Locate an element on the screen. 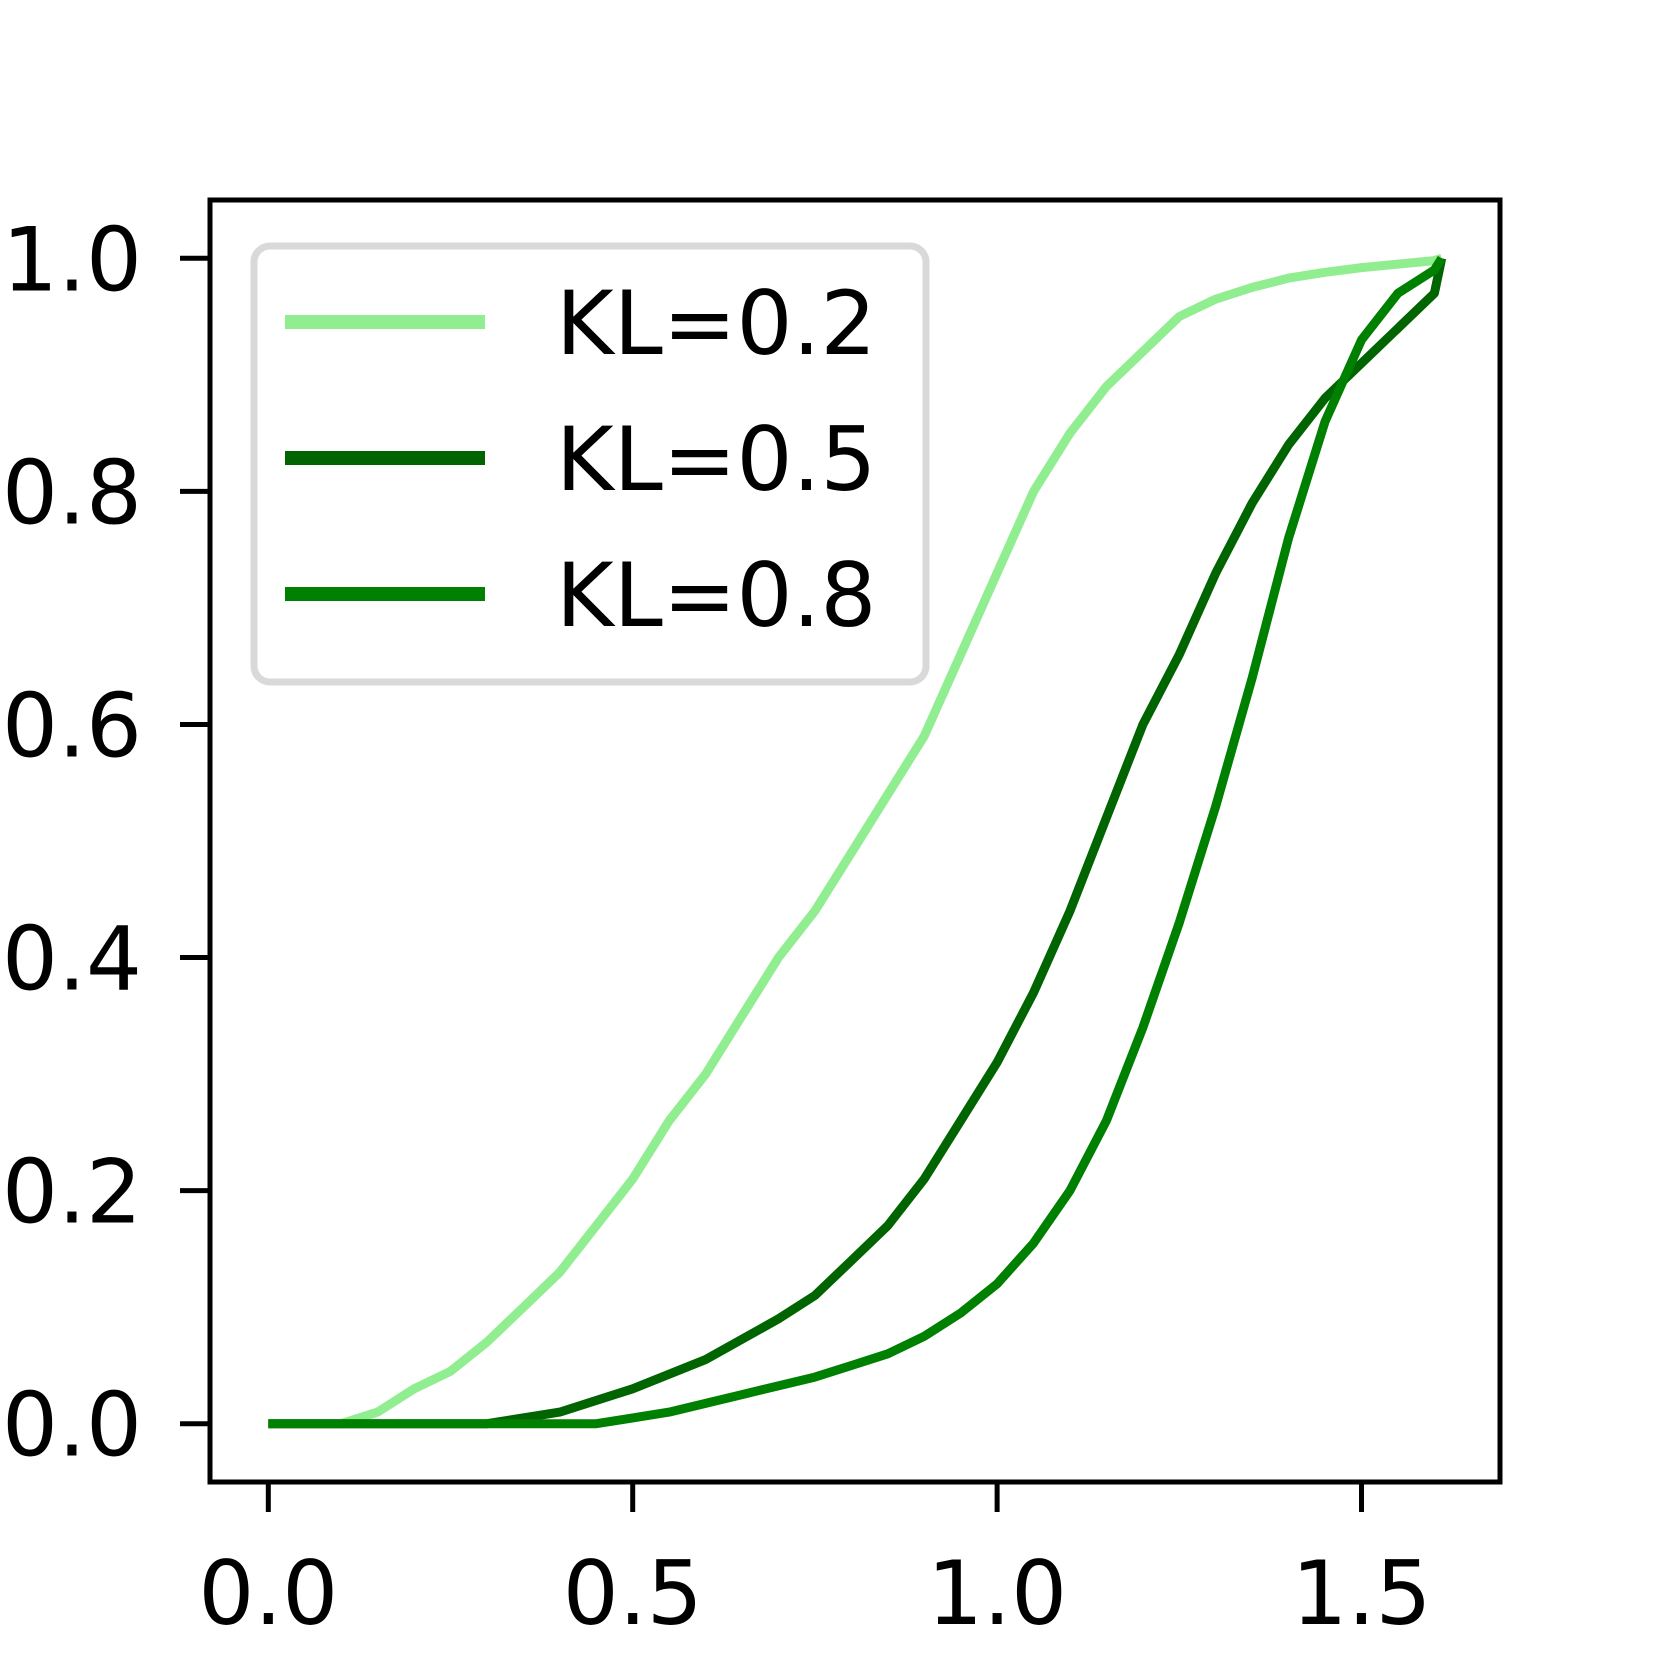  y-tick-label: 0.8 is located at coordinates (72, 492).